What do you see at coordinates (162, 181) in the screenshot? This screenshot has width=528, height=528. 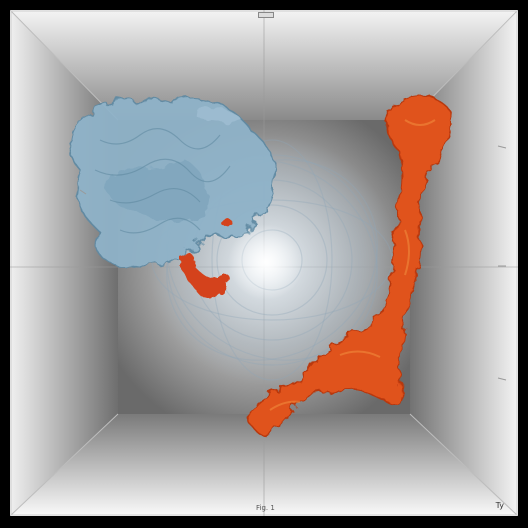 I see `blue-texture` at bounding box center [162, 181].